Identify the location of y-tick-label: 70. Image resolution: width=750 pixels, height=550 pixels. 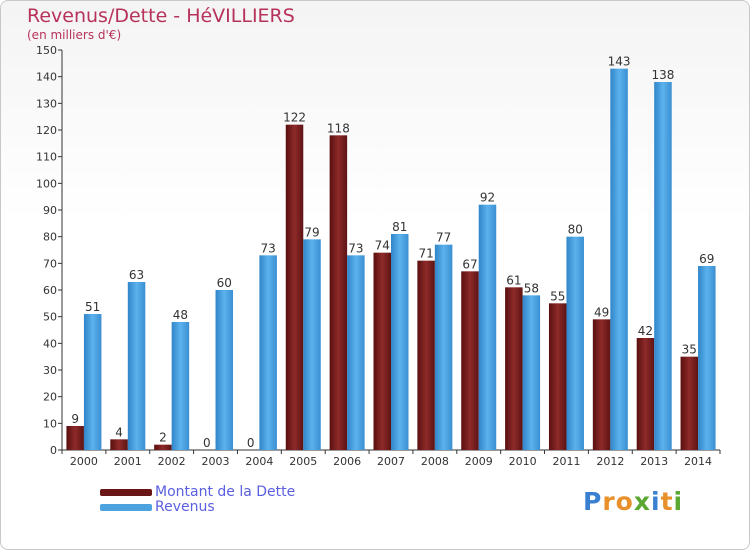
(50, 263).